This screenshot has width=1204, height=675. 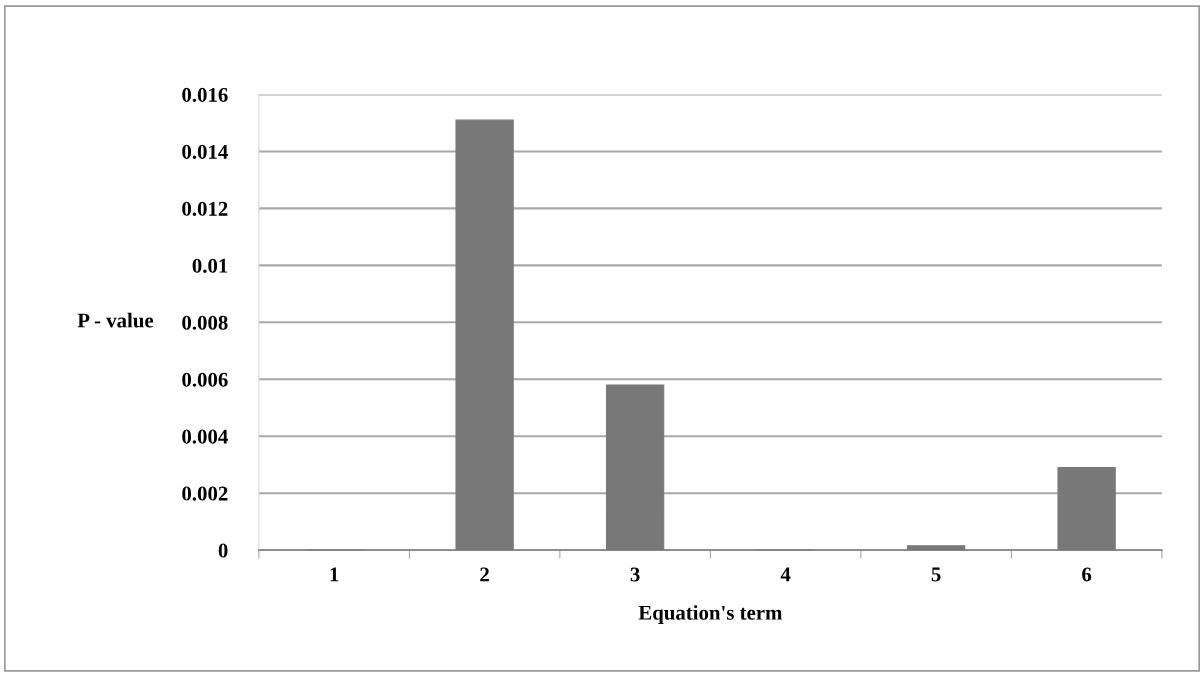 I want to click on y-tick-label: 0.016, so click(x=205, y=95).